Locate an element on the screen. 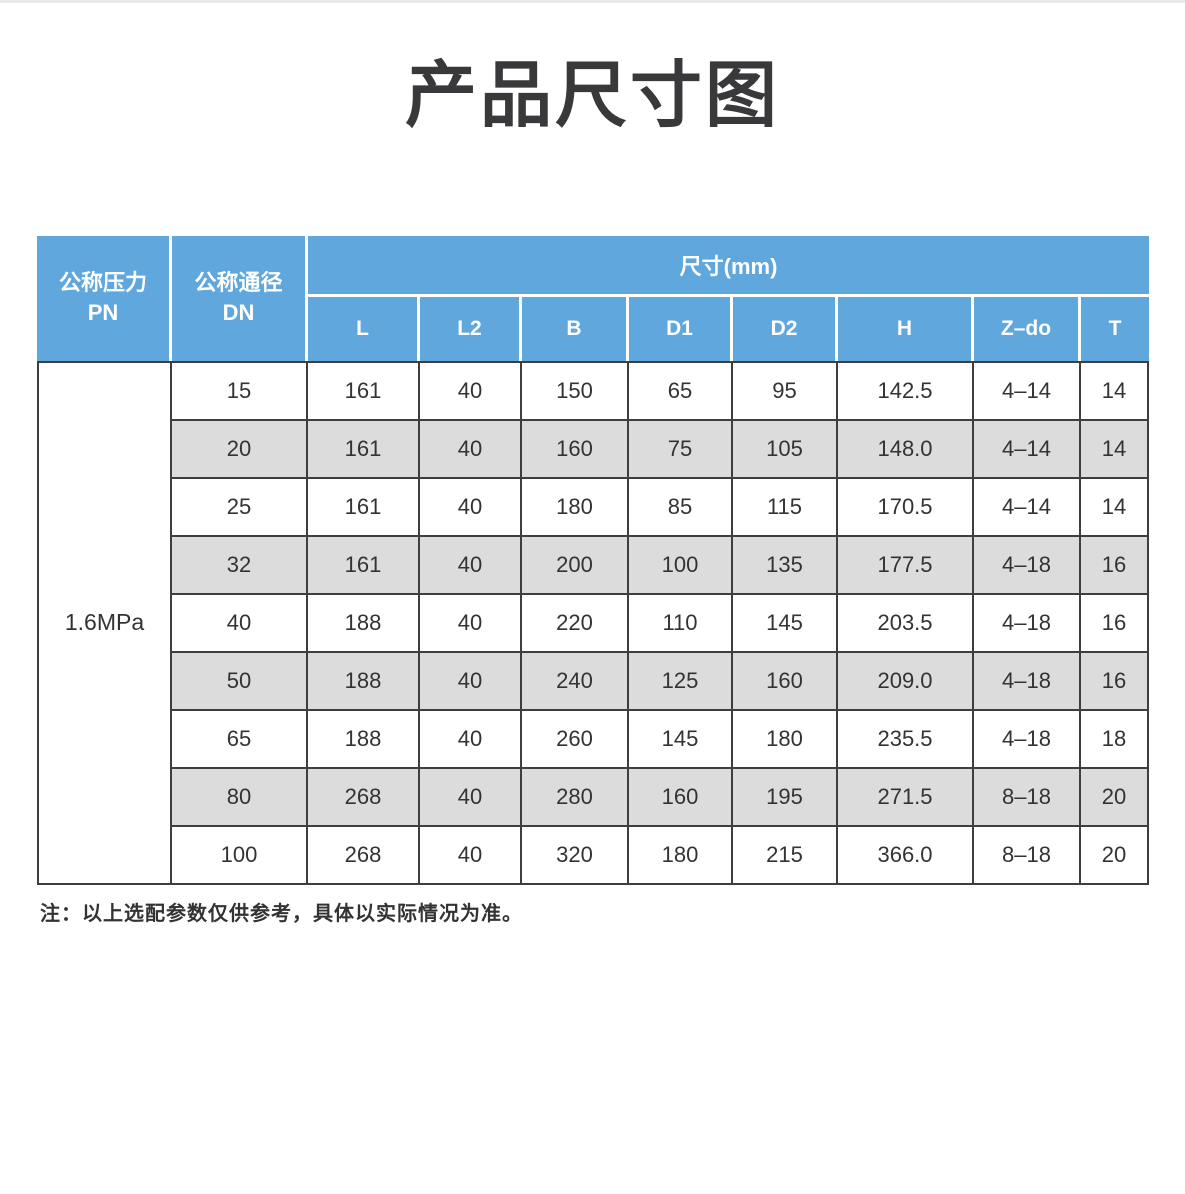 This screenshot has height=1194, width=1185. dimension-cell: 203.5 is located at coordinates (906, 623).